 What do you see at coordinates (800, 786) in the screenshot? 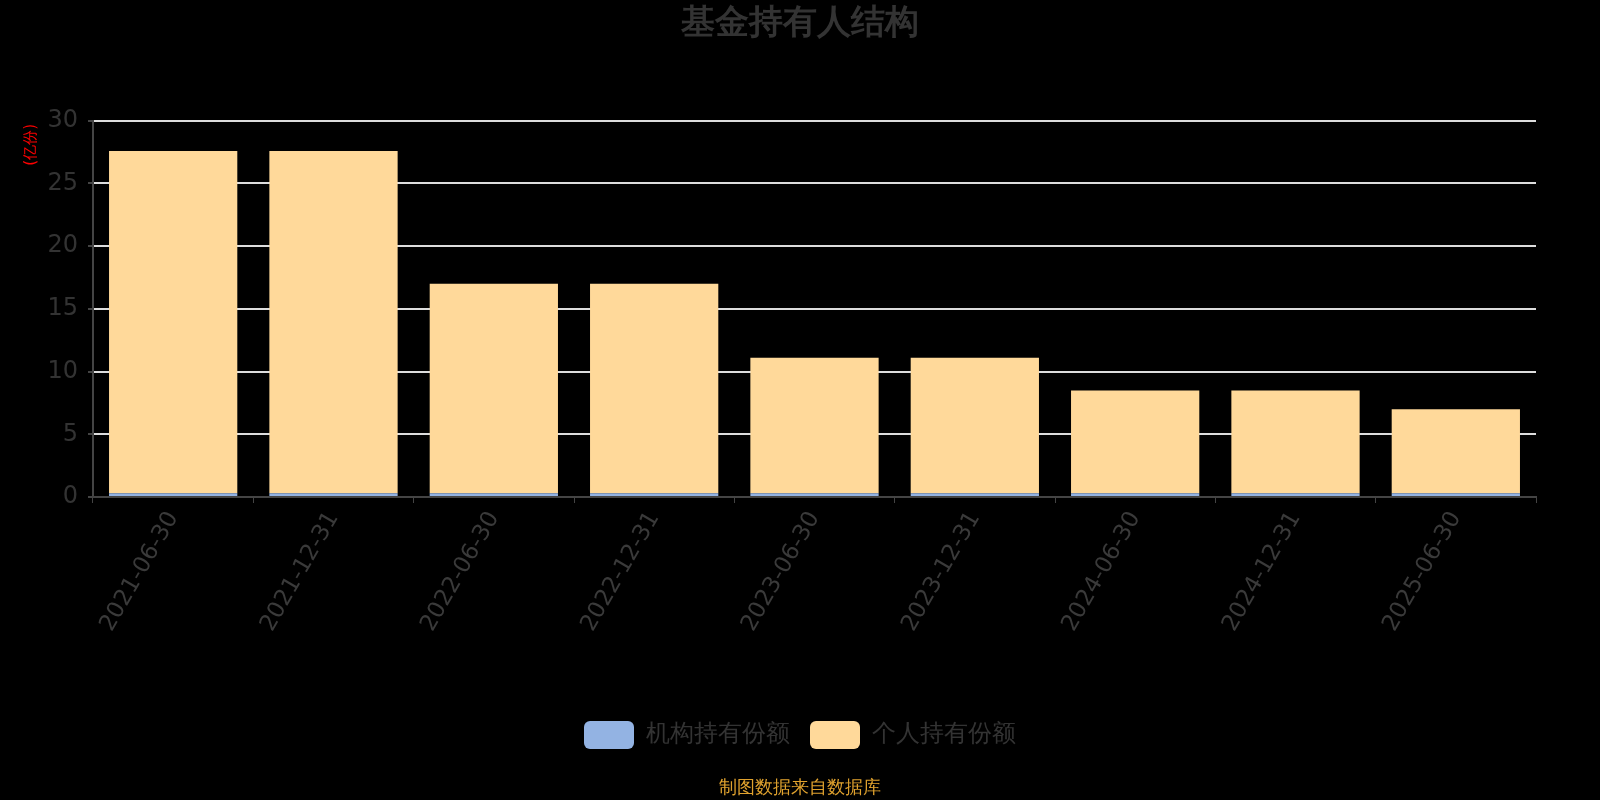
I see `text: 制图数据来自数据库` at bounding box center [800, 786].